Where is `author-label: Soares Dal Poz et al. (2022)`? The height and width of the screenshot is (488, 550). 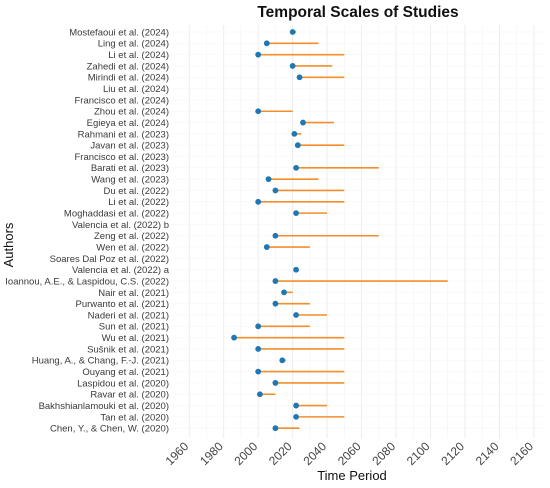 author-label: Soares Dal Poz et al. (2022) is located at coordinates (109, 259).